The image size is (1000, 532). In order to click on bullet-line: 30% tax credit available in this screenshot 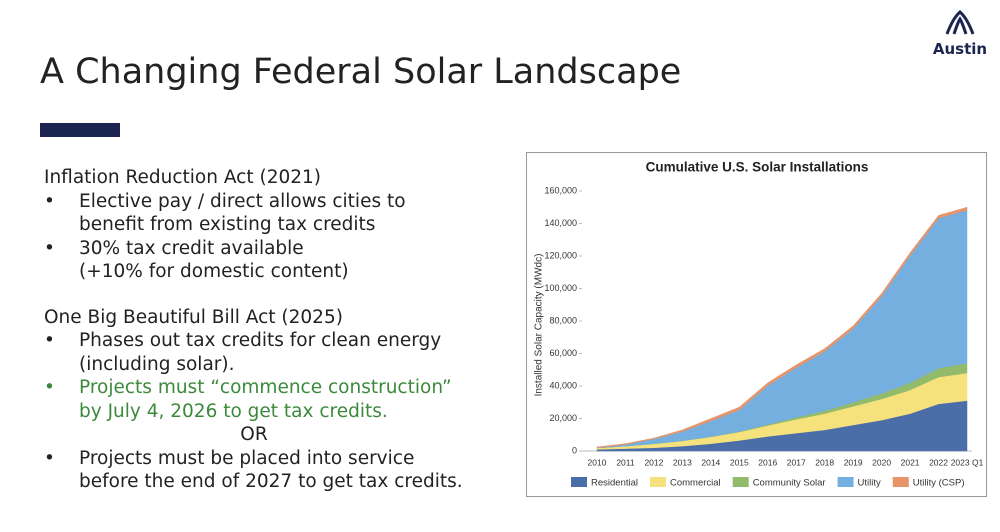, I will do `click(191, 248)`.